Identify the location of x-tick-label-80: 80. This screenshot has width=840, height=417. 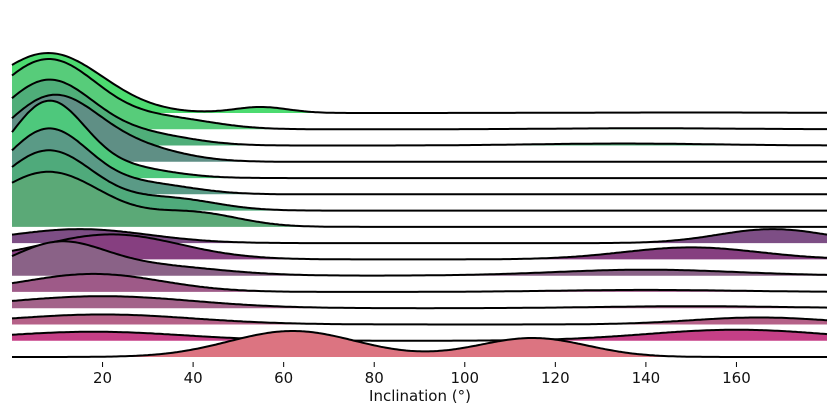
(374, 378).